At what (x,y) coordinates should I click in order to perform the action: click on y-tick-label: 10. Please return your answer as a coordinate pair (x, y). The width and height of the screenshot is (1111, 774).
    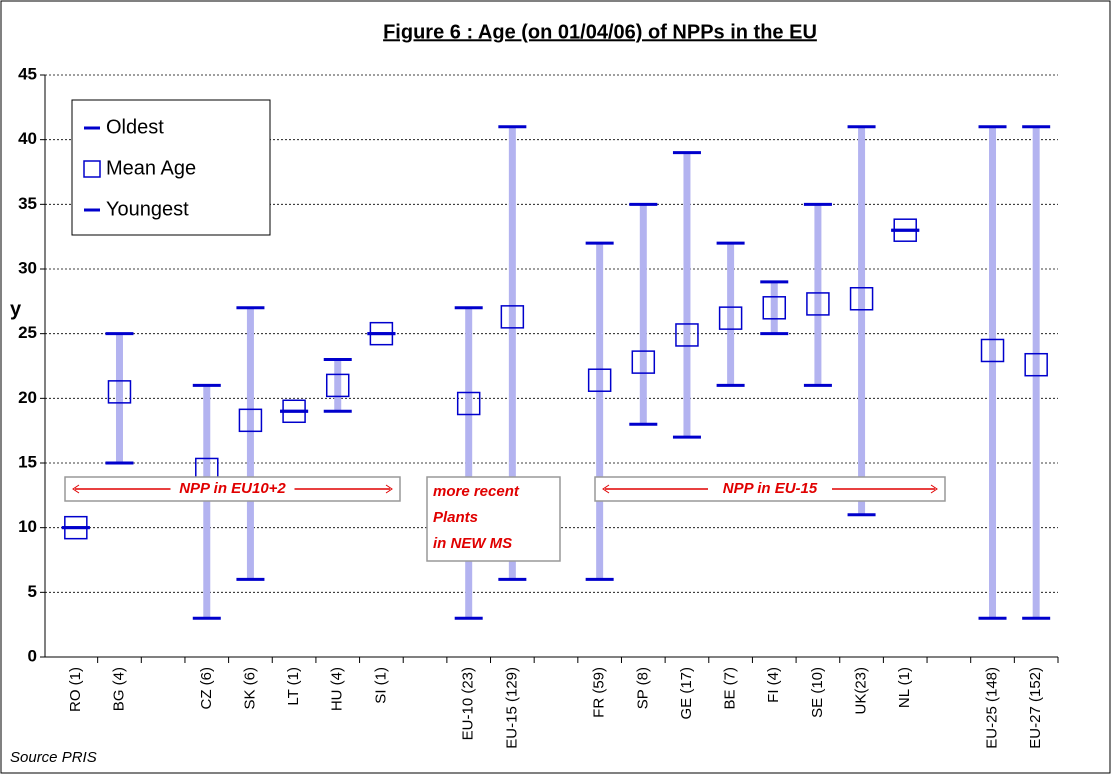
    Looking at the image, I should click on (27, 526).